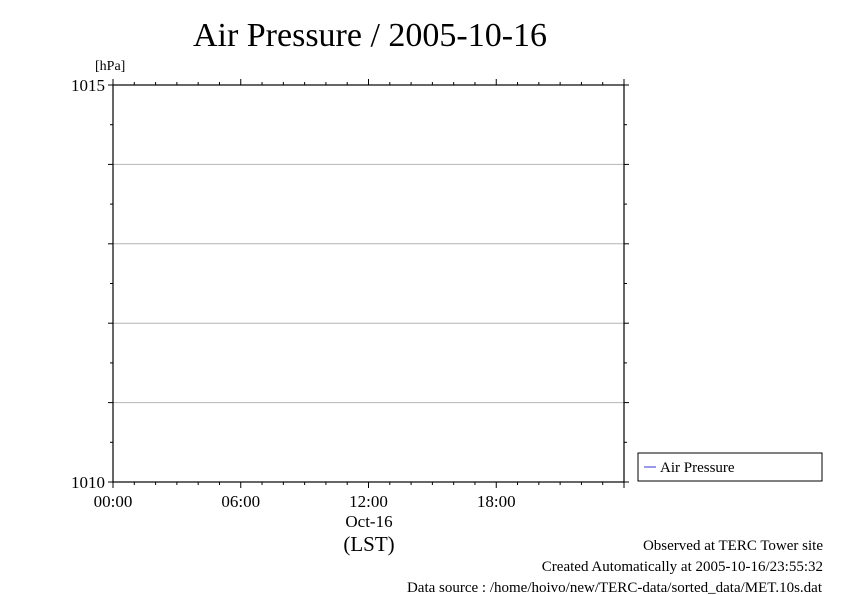 This screenshot has width=842, height=595. I want to click on x-tick-labels: 00:00 06:00 12:00 18:00, so click(305, 501).